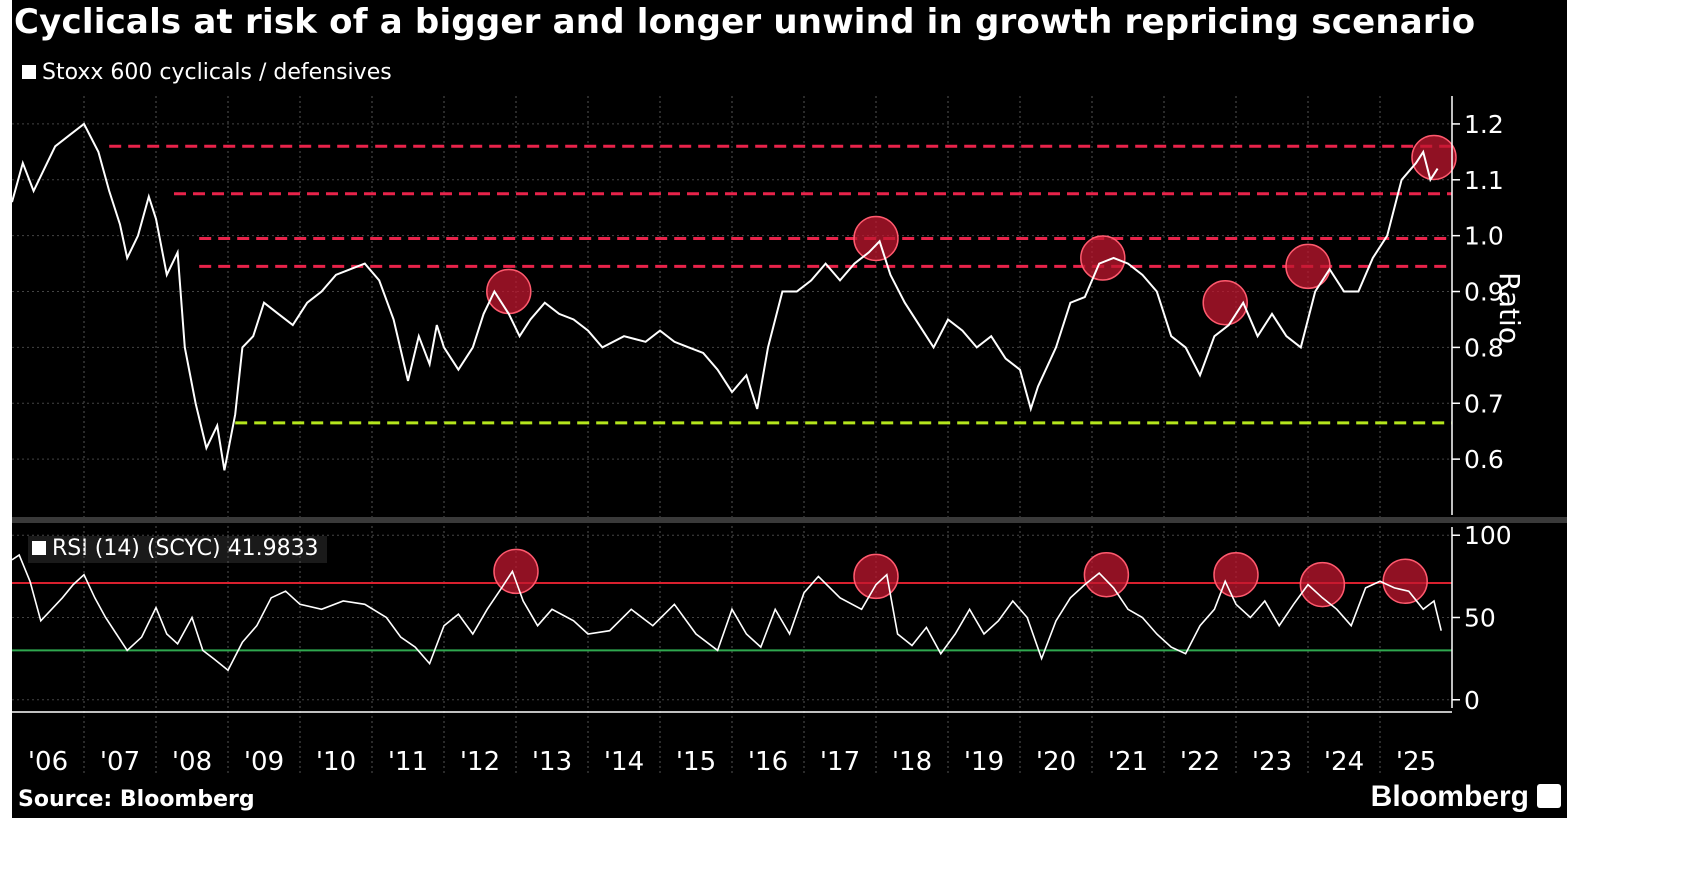 The height and width of the screenshot is (886, 1706). What do you see at coordinates (696, 762) in the screenshot?
I see `x-tick-label: '15` at bounding box center [696, 762].